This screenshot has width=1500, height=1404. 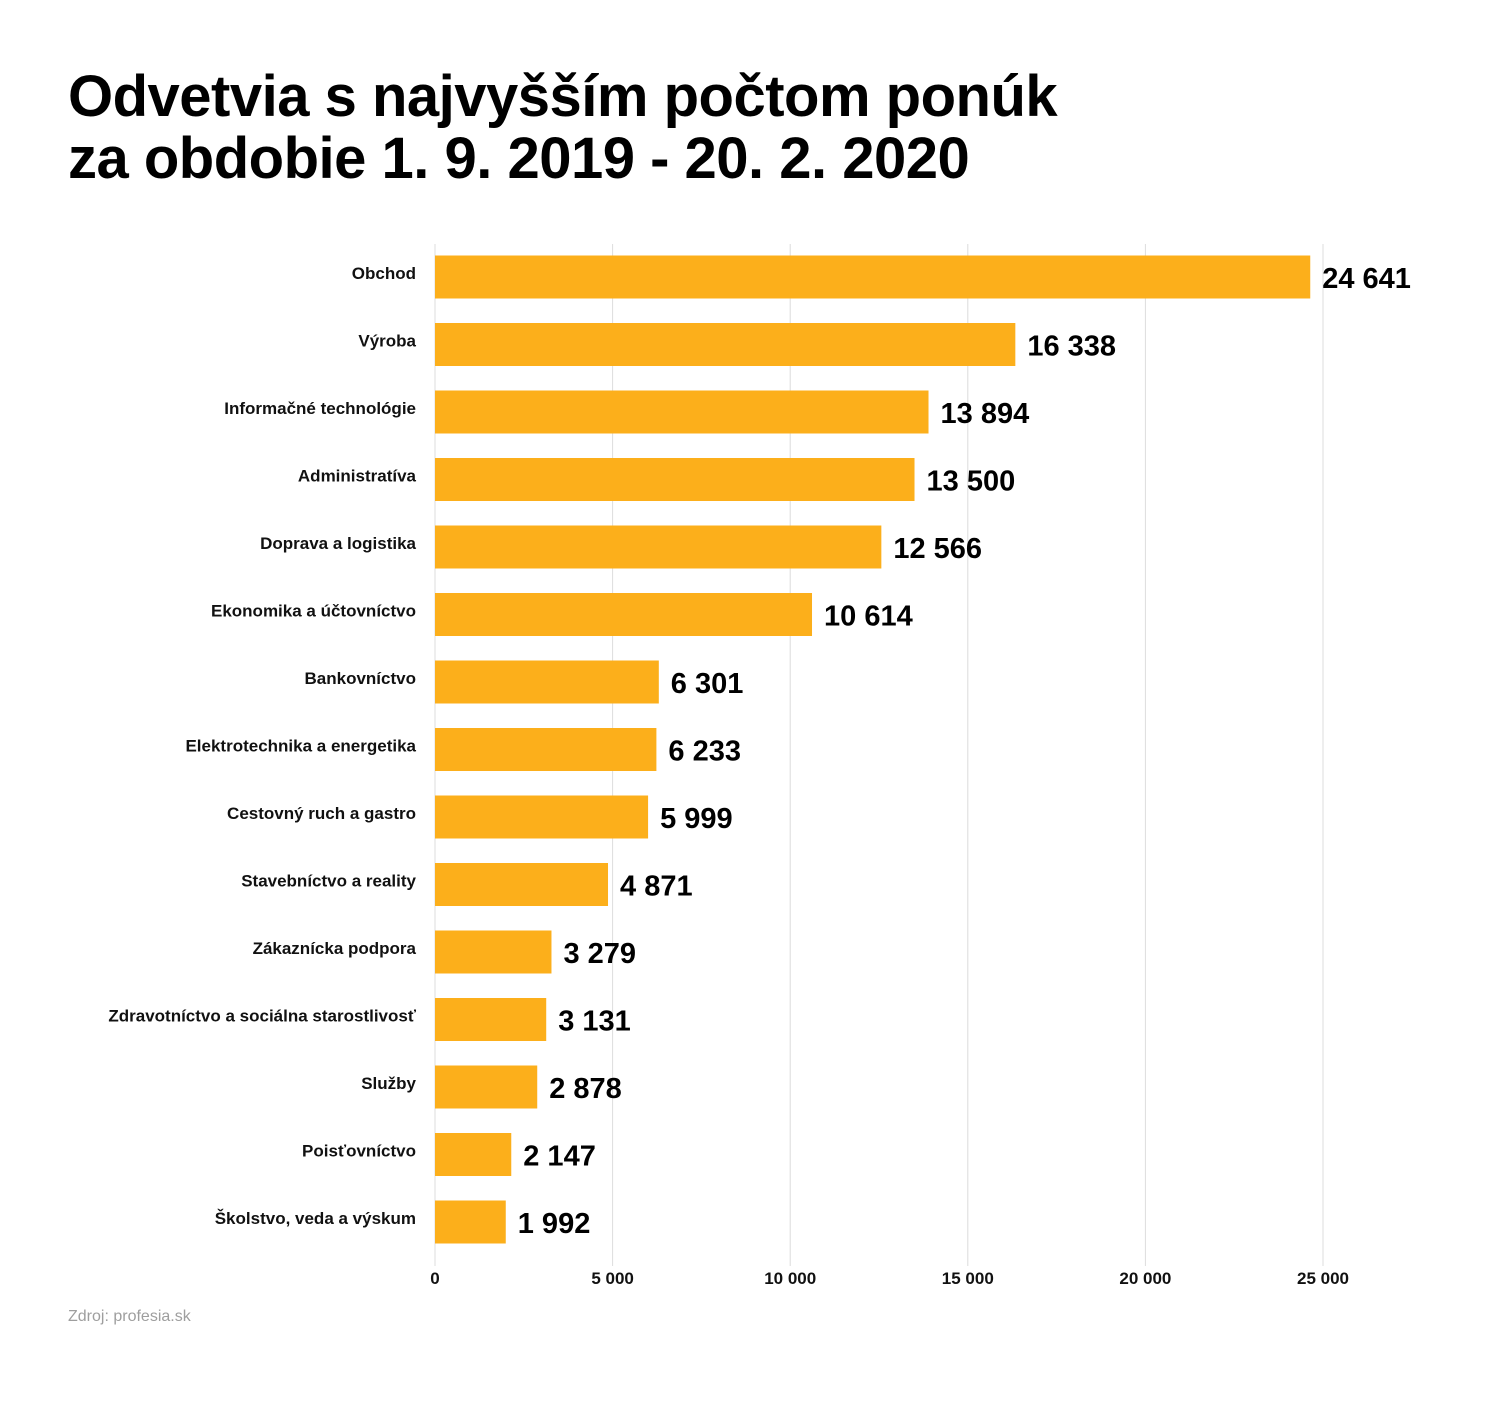 I want to click on data-label: 3 131, so click(x=594, y=1022).